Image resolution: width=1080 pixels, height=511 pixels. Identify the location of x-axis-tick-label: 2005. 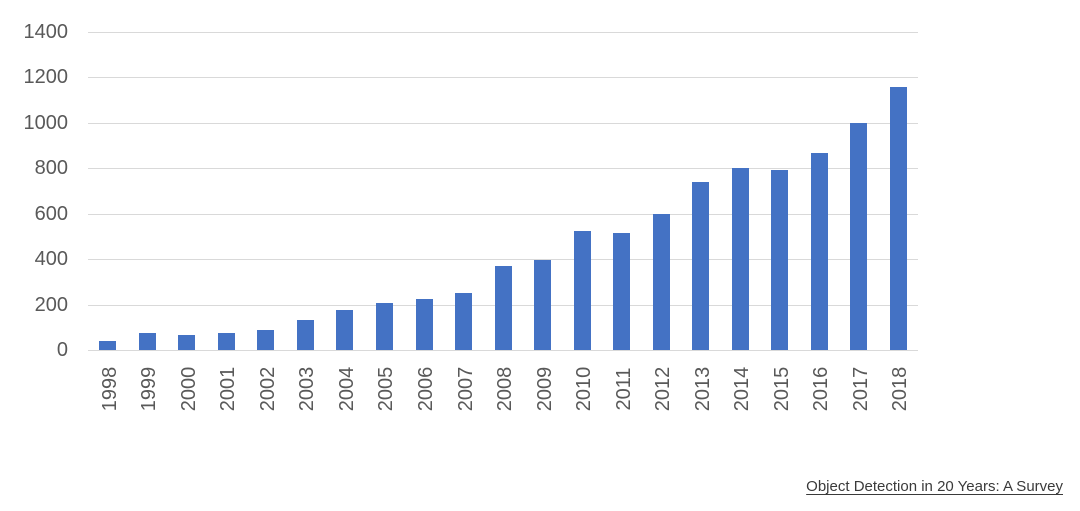
(386, 389).